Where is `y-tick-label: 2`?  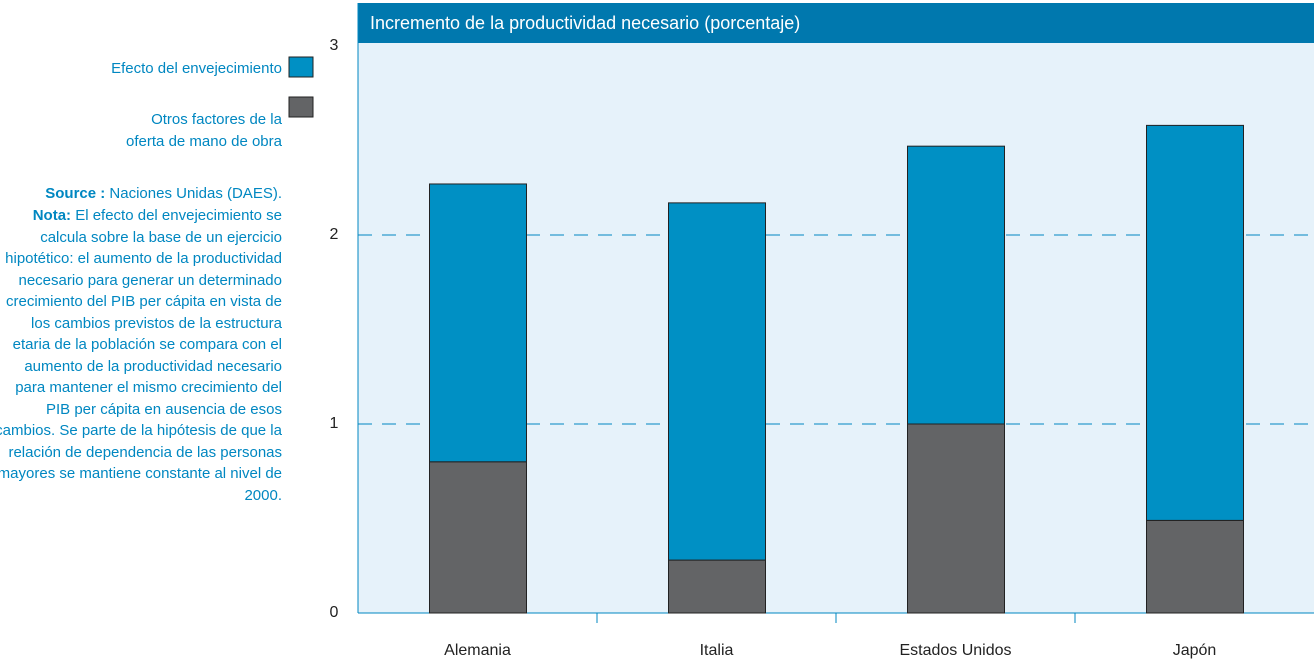 y-tick-label: 2 is located at coordinates (334, 234).